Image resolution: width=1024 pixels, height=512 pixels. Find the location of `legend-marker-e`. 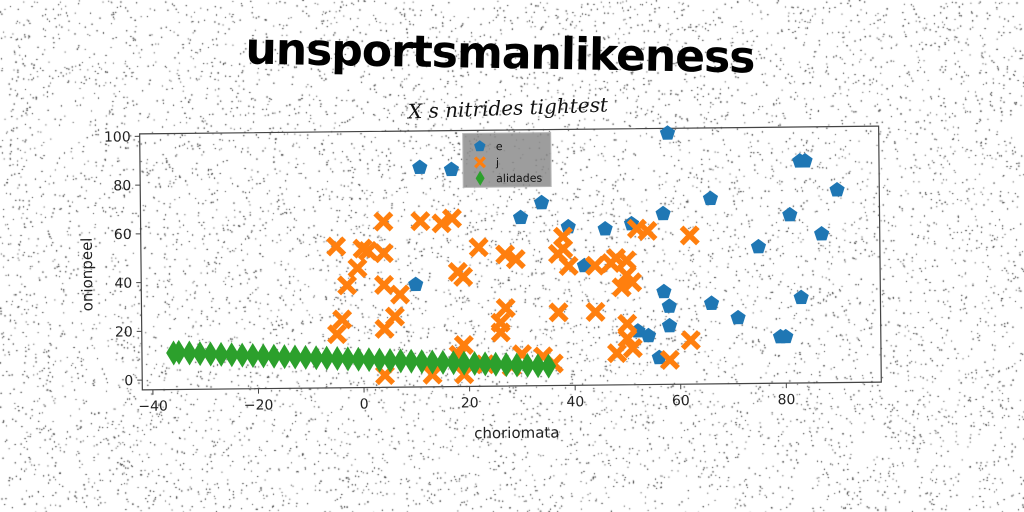

legend-marker-e is located at coordinates (480, 146).